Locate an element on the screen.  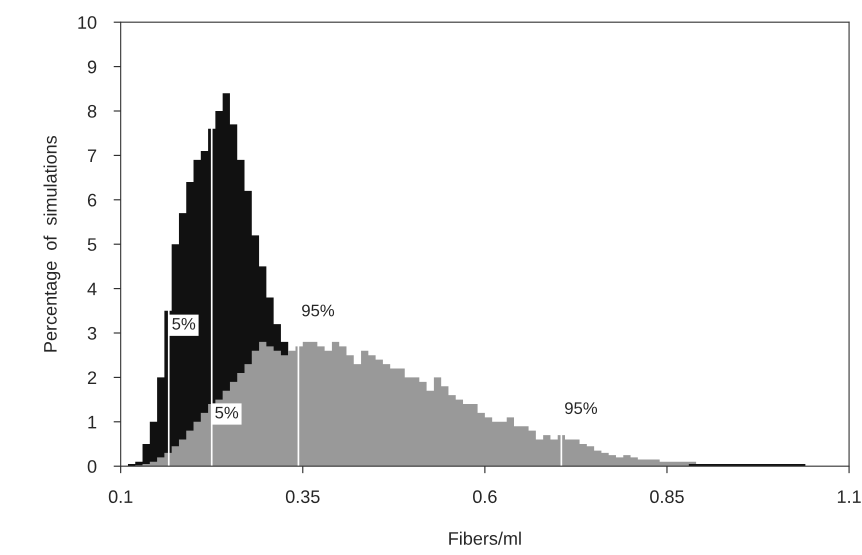
x-tick-label: 0.6 is located at coordinates (485, 497).